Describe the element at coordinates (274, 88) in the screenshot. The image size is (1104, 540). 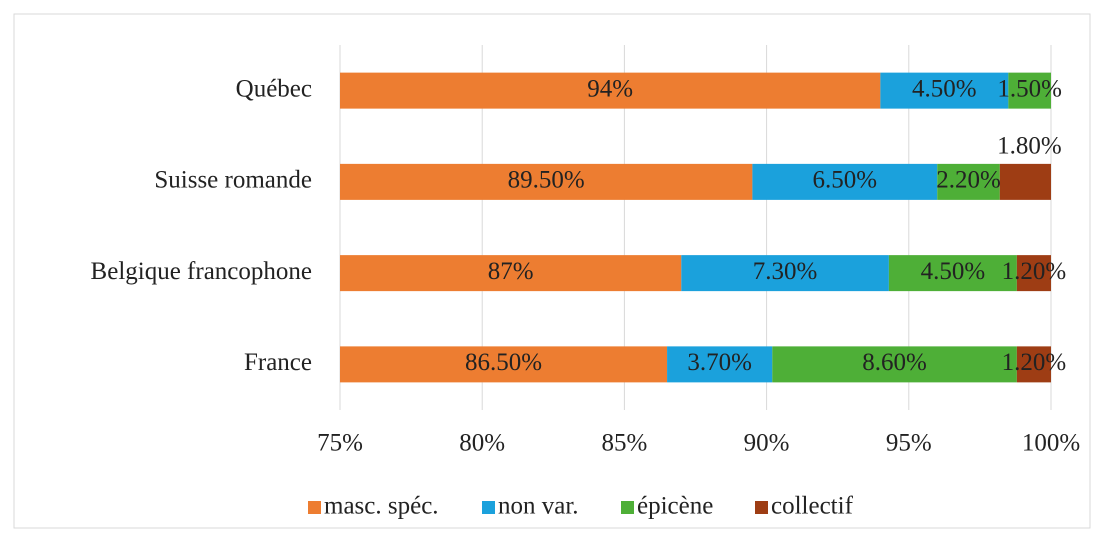
I see `y-tick-label: Québec` at that location.